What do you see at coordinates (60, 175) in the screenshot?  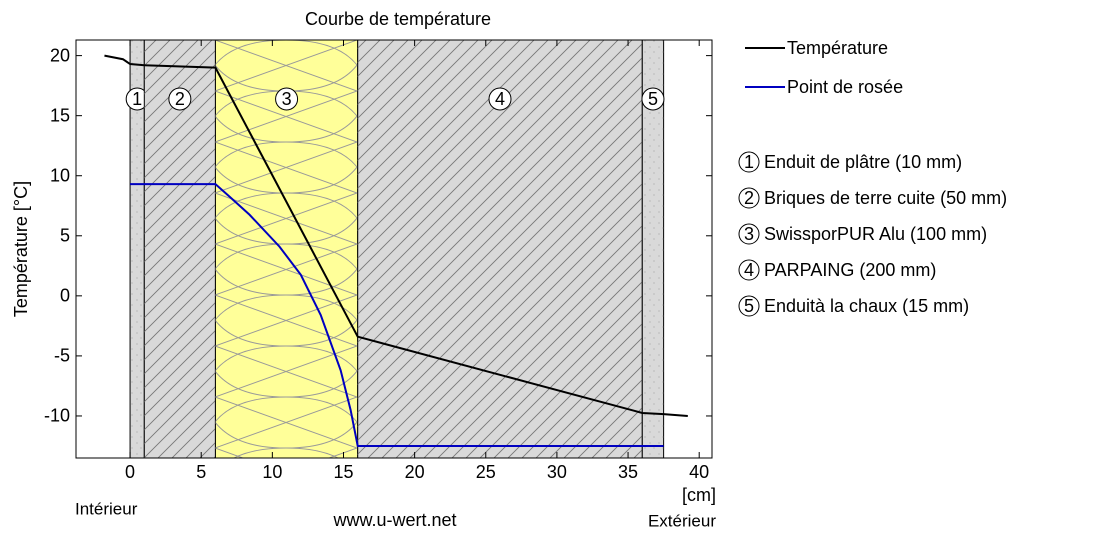 I see `y-tick-label: 10` at bounding box center [60, 175].